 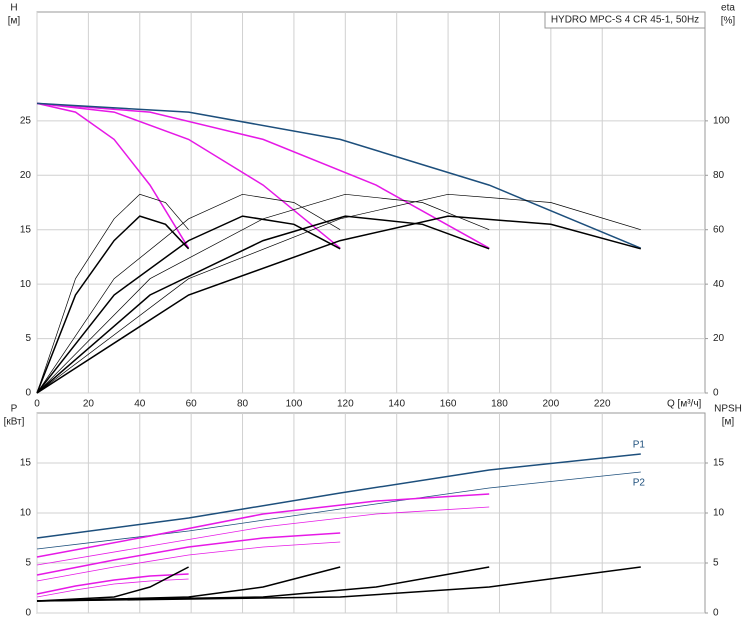 I want to click on x-tick-label: 40, so click(x=140, y=404).